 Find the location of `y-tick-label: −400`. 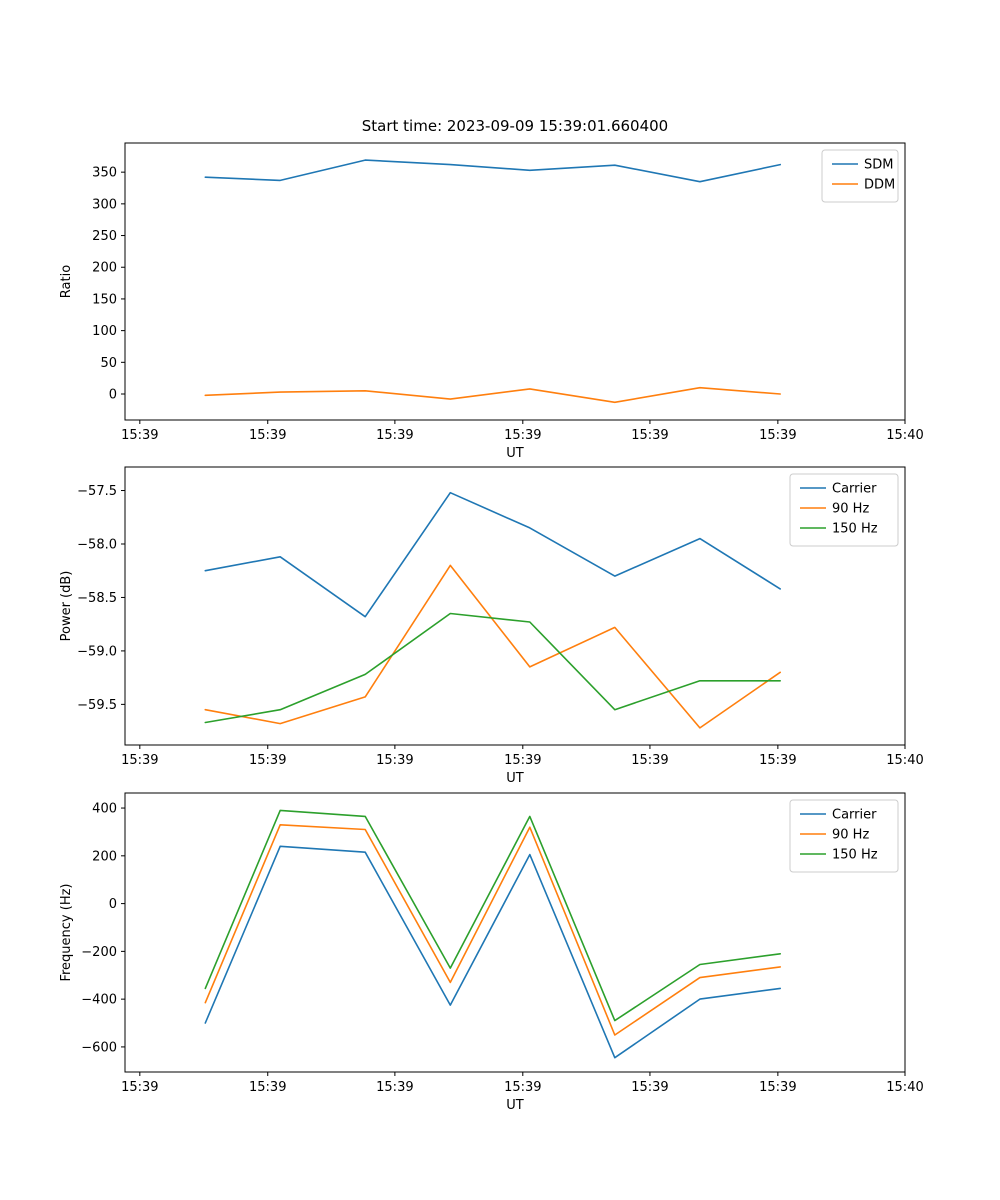

y-tick-label: −400 is located at coordinates (99, 1000).